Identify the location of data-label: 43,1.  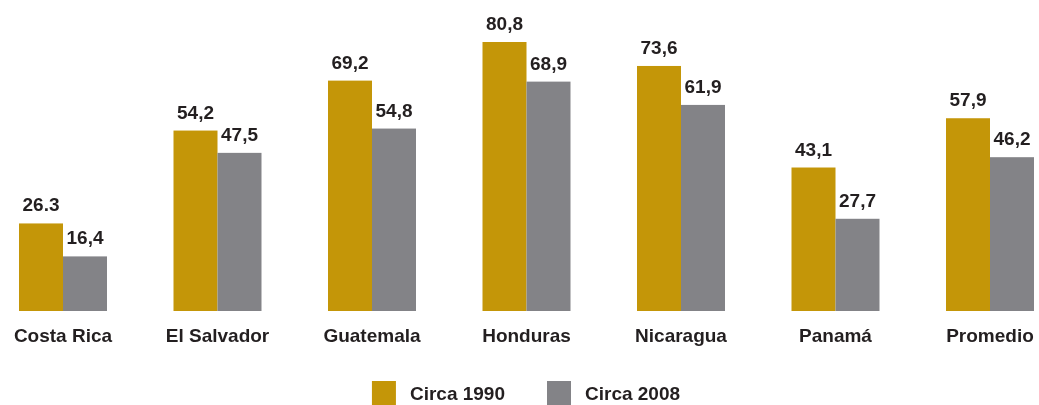
(814, 149).